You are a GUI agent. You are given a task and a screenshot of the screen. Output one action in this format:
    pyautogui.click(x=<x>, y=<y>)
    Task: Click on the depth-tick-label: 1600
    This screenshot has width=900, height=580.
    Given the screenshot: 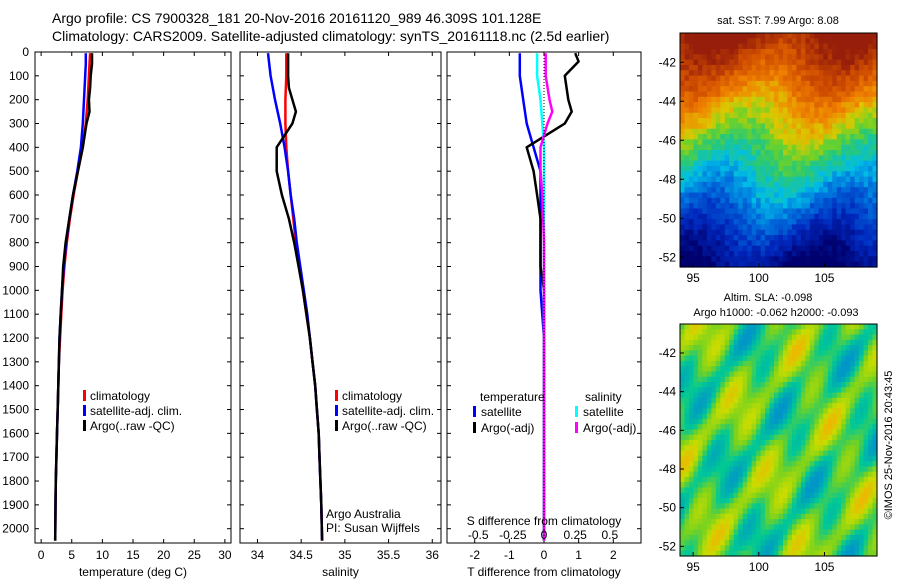 What is the action you would take?
    pyautogui.click(x=15, y=433)
    